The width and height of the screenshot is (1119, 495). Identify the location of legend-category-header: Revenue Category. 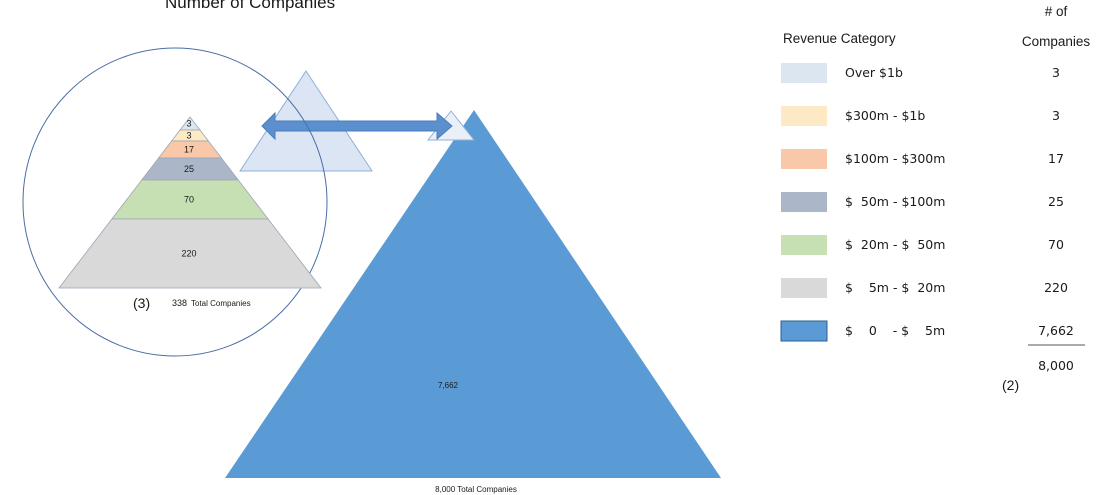
(839, 38).